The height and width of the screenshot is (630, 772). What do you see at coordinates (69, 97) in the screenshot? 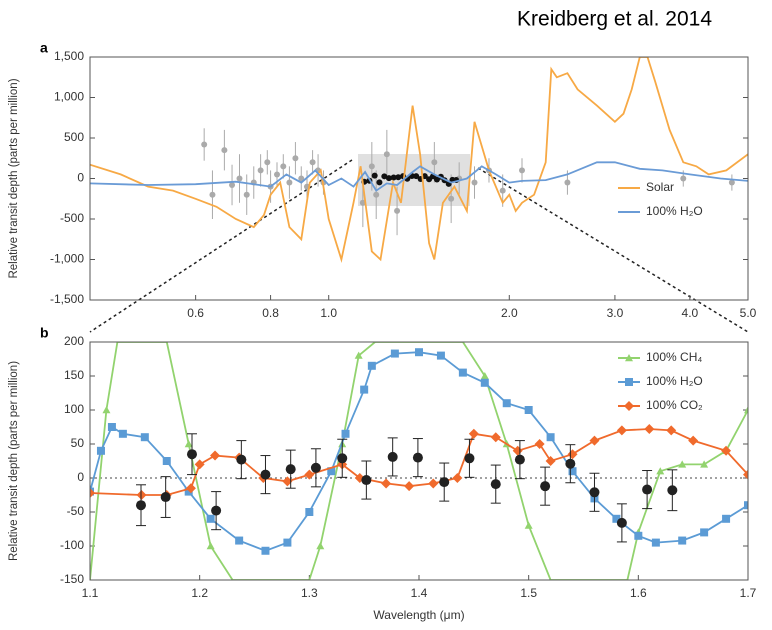
I see `y-tick-label: 1,000` at bounding box center [69, 97].